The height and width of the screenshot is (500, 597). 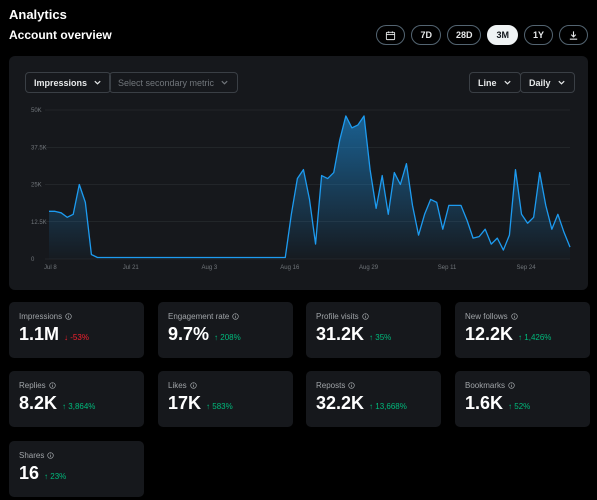 What do you see at coordinates (340, 403) in the screenshot?
I see `metric-value: 32.2K` at bounding box center [340, 403].